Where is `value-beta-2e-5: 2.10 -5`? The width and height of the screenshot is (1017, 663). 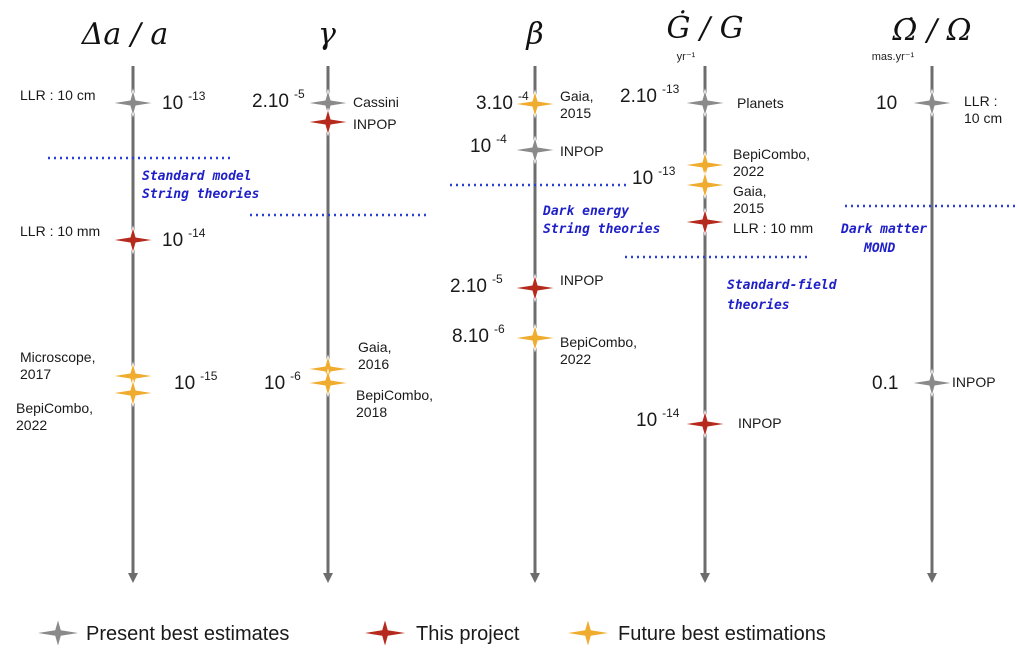
value-beta-2e-5: 2.10 -5 is located at coordinates (476, 284).